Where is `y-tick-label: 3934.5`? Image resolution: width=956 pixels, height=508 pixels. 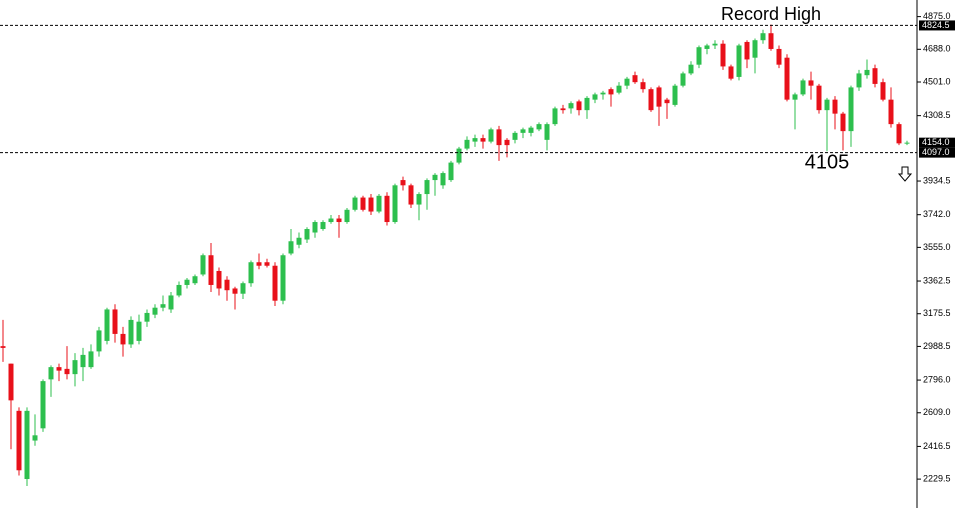 y-tick-label: 3934.5 is located at coordinates (937, 180).